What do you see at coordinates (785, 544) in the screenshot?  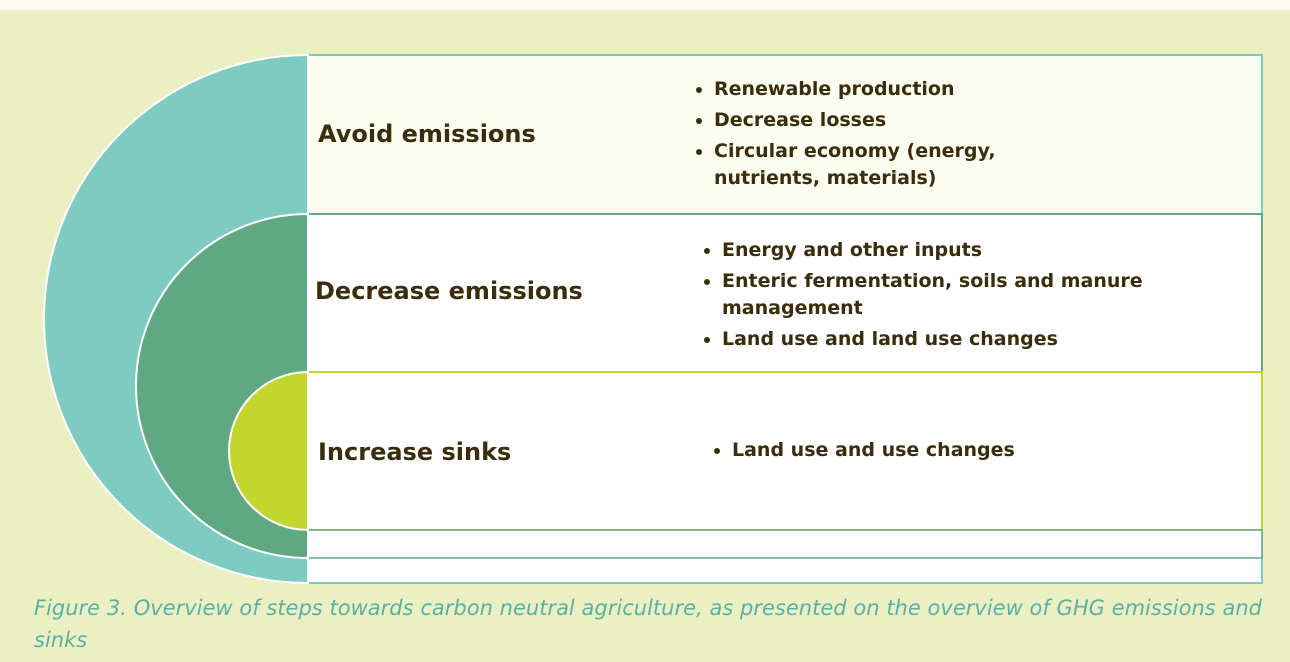 I see `box-strip` at bounding box center [785, 544].